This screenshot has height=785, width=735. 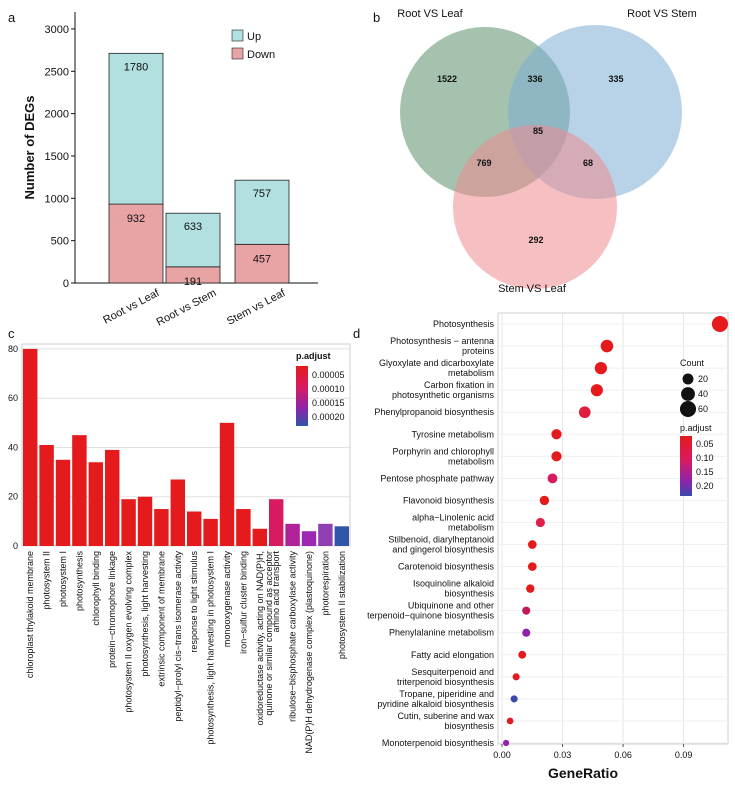 What do you see at coordinates (243, 602) in the screenshot?
I see `c-x-tick-label: iron−sulfur cluster binding` at bounding box center [243, 602].